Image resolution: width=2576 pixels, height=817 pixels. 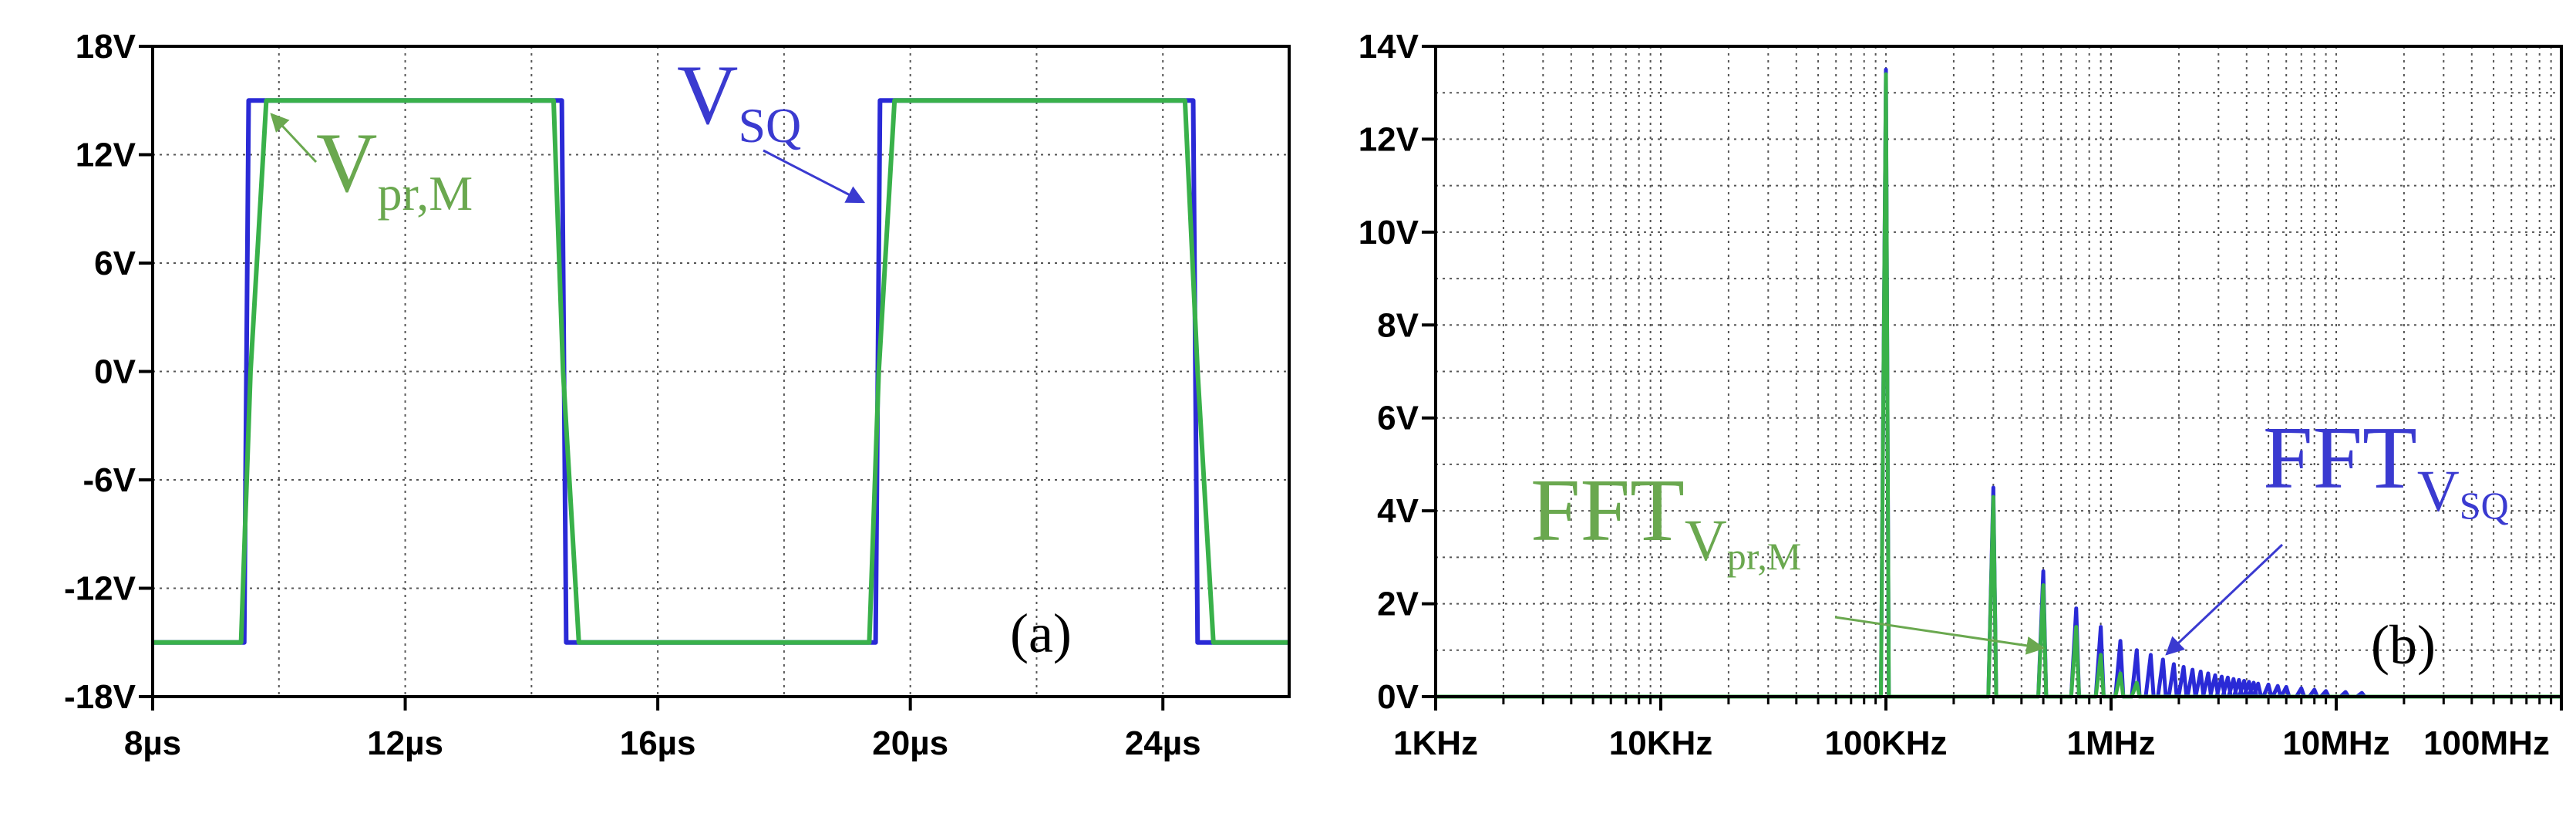 I want to click on annotation-vprm-arrow, so click(x=294, y=138).